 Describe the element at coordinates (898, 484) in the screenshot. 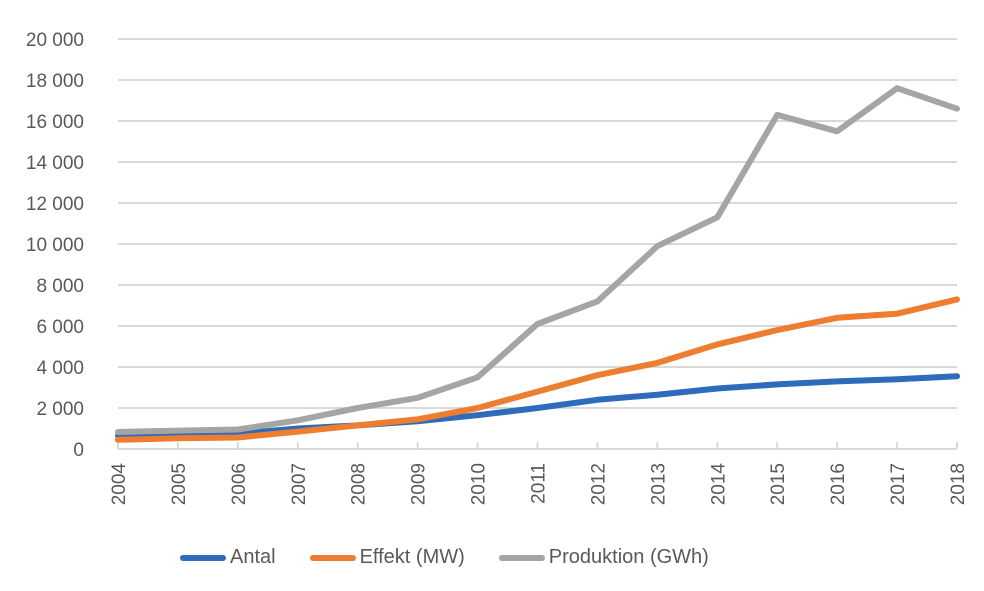

I see `x-tick-label: 2017` at that location.